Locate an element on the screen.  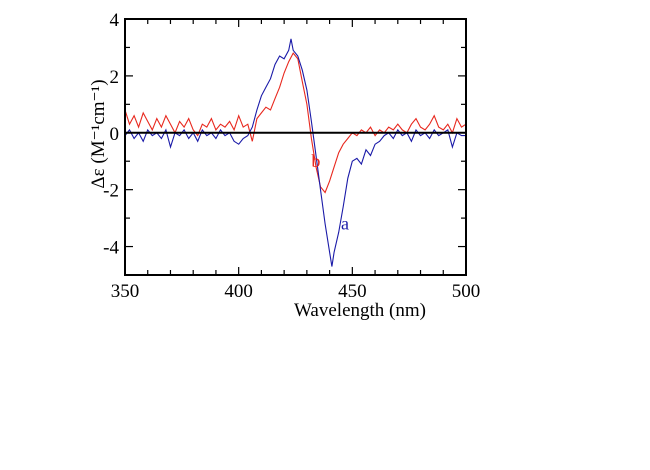
y-tick-label: 4 is located at coordinates (115, 20).